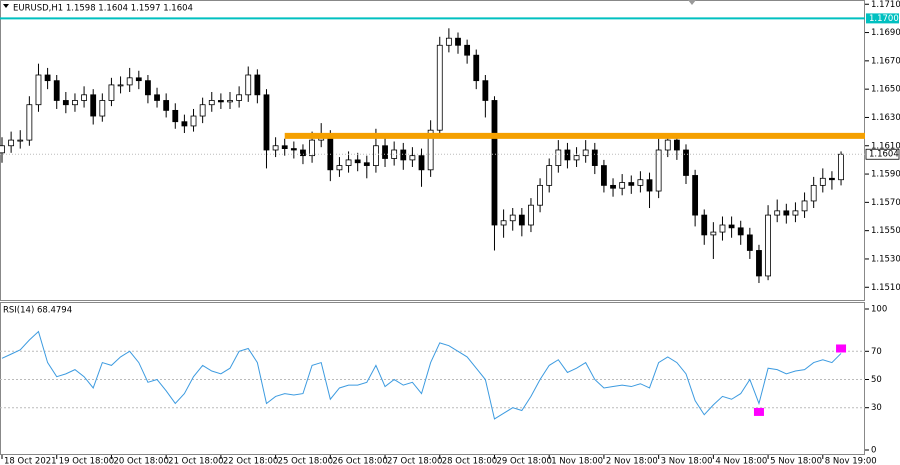  What do you see at coordinates (851, 461) in the screenshot?
I see `x-tick-label: 8 Nov 19:00` at bounding box center [851, 461].